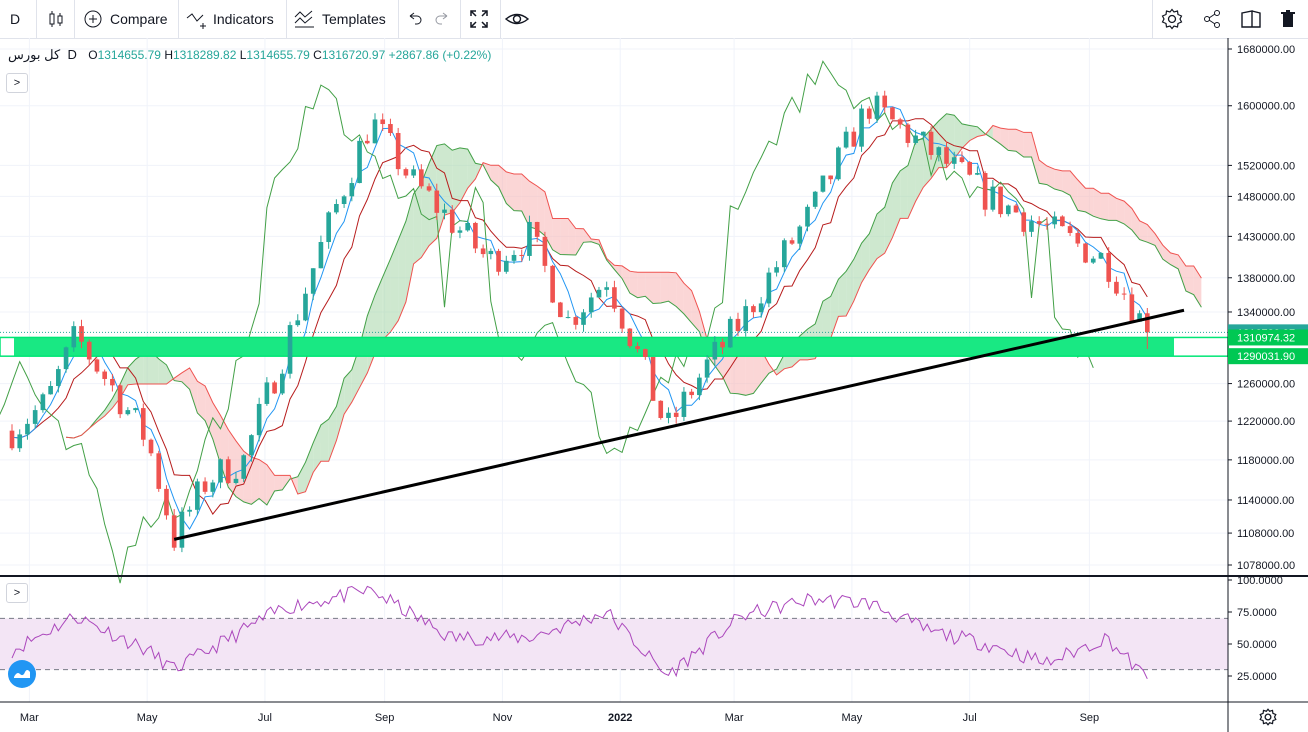  Describe the element at coordinates (304, 19) in the screenshot. I see `templates-icon` at that location.